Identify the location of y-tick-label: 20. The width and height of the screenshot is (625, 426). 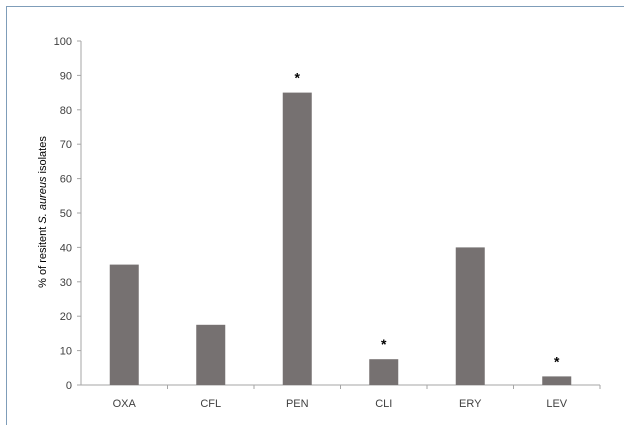
(66, 317).